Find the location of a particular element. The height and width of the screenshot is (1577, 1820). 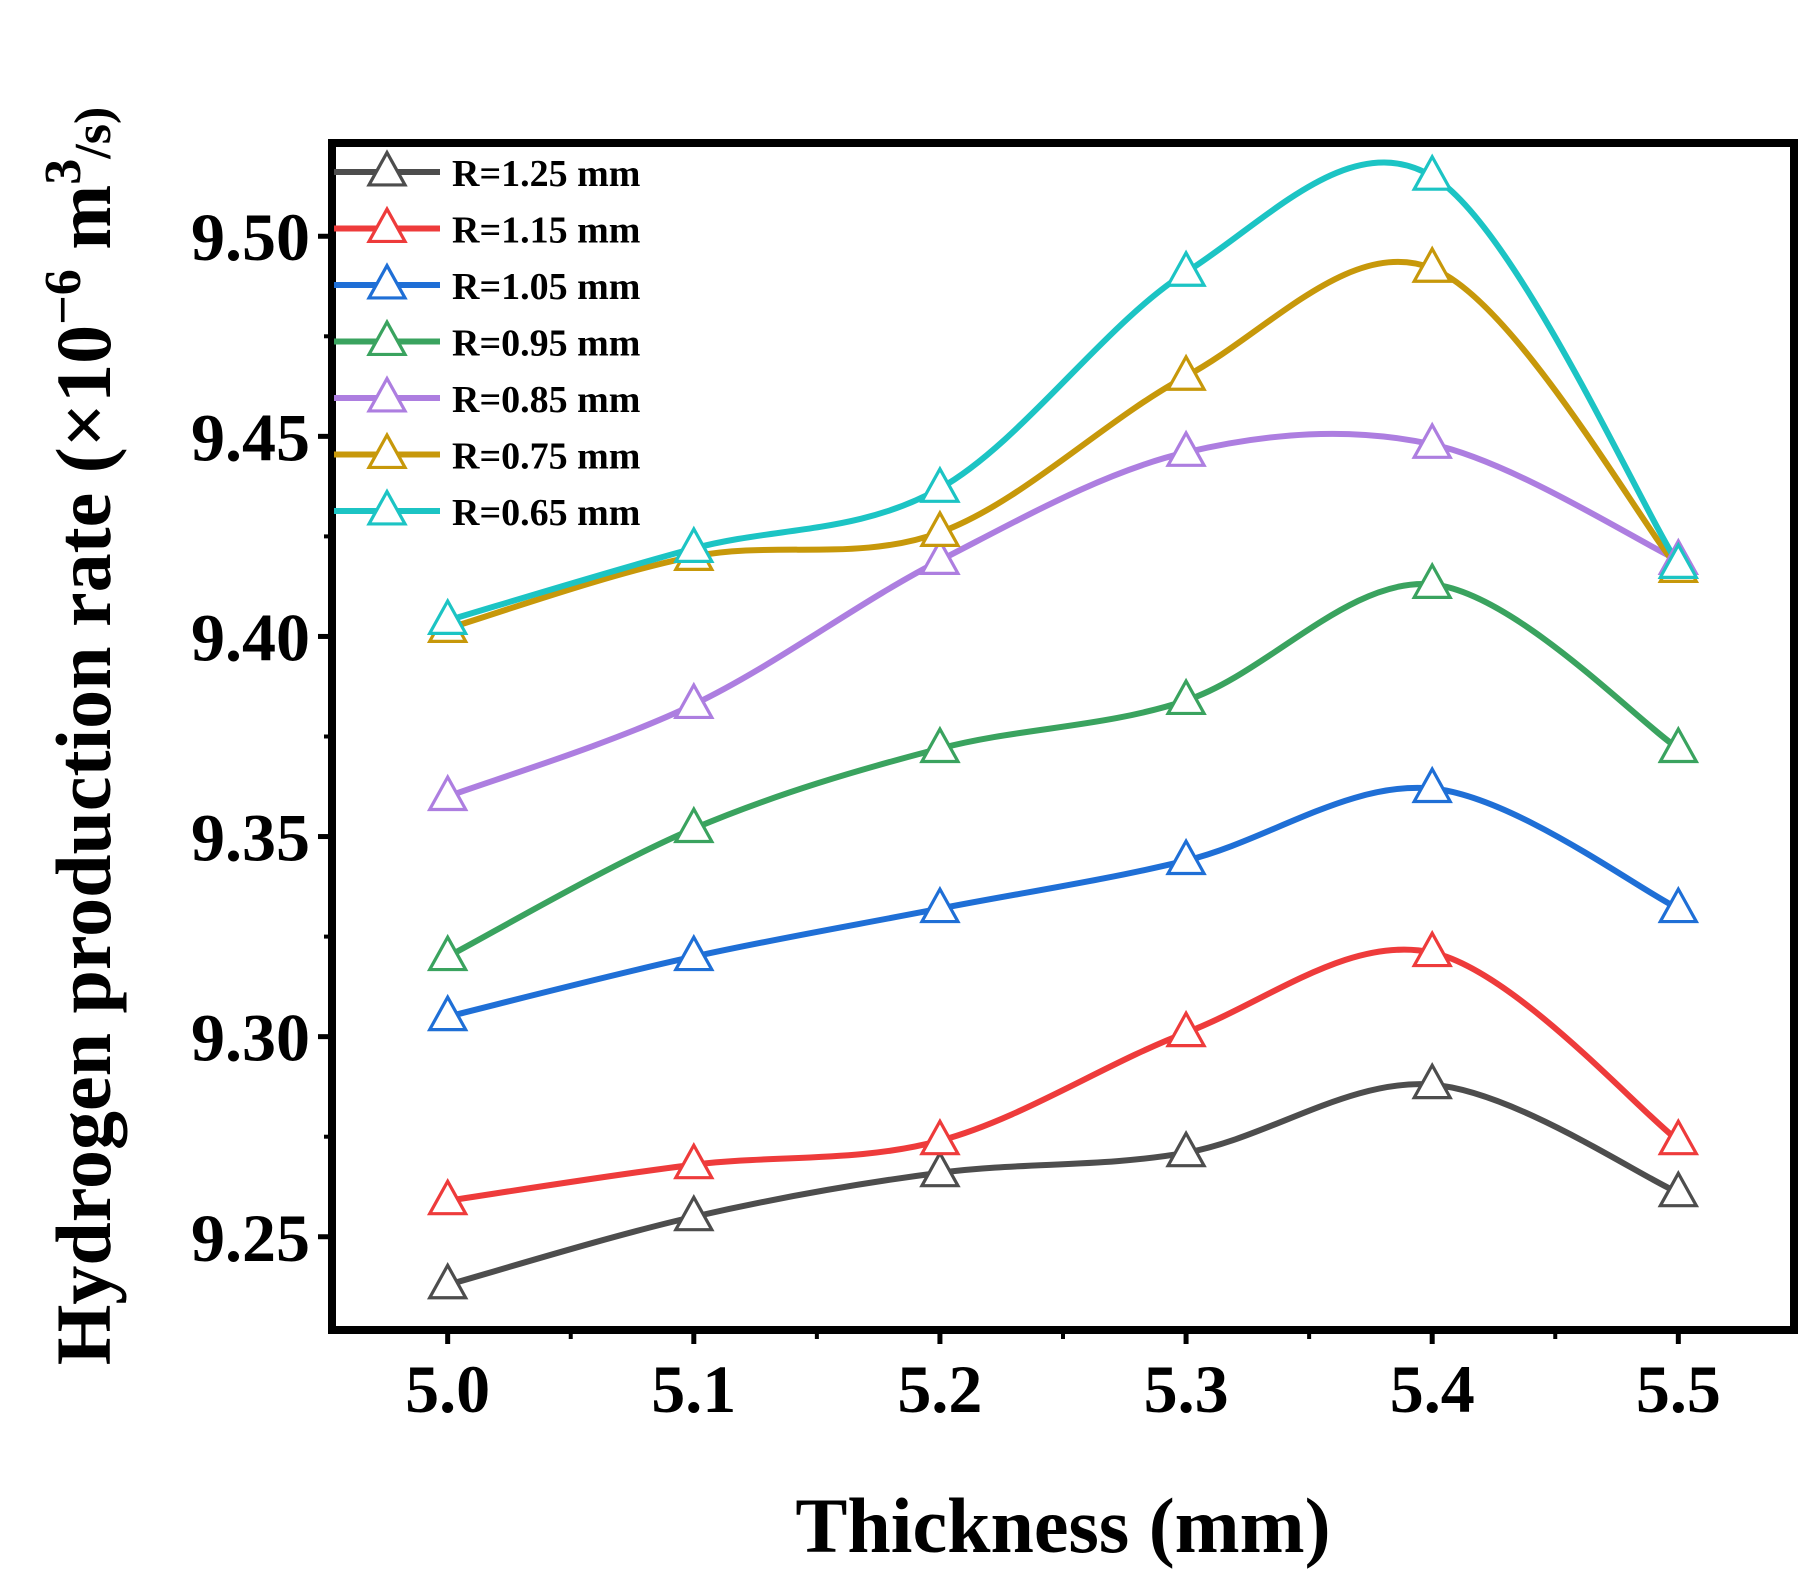

legend-label: R=0.95 mm is located at coordinates (546, 344).